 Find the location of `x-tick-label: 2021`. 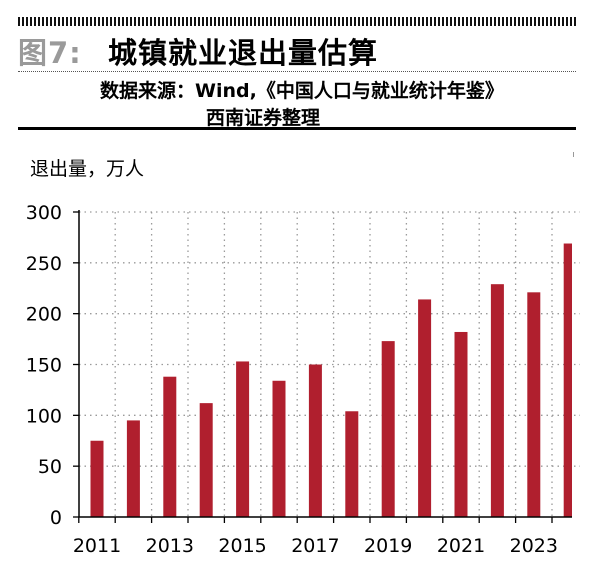

x-tick-label: 2021 is located at coordinates (461, 546).